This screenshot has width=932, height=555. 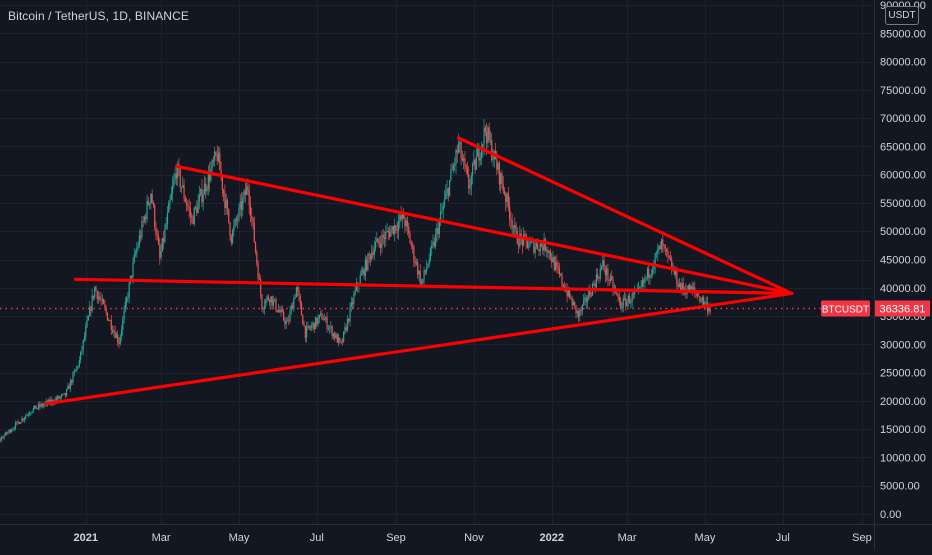 I want to click on x-tick-label: Mar, so click(x=161, y=538).